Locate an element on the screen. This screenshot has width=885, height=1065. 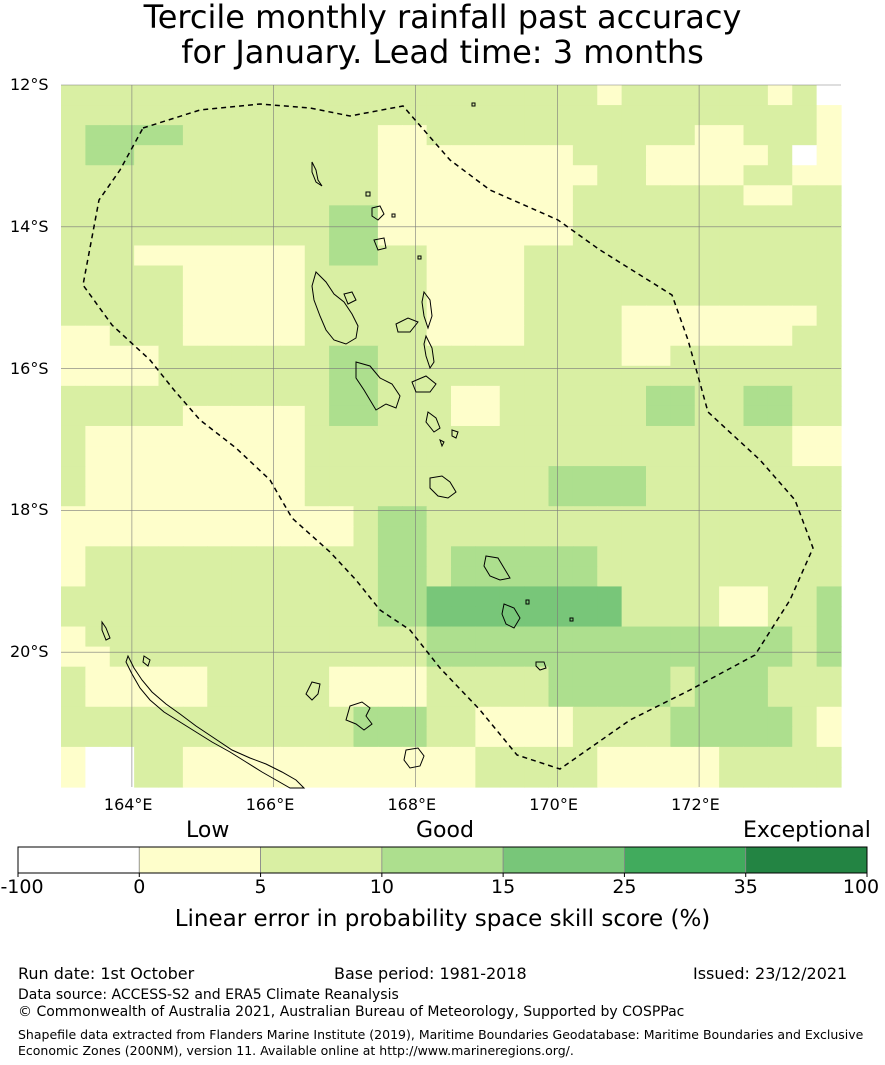
lon-tick-label: 170°E is located at coordinates (553, 804).